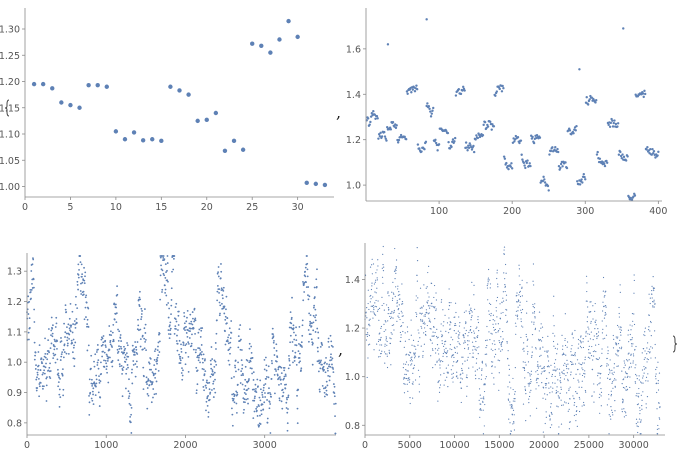  What do you see at coordinates (544, 445) in the screenshot?
I see `x-tick-label: 20000` at bounding box center [544, 445].